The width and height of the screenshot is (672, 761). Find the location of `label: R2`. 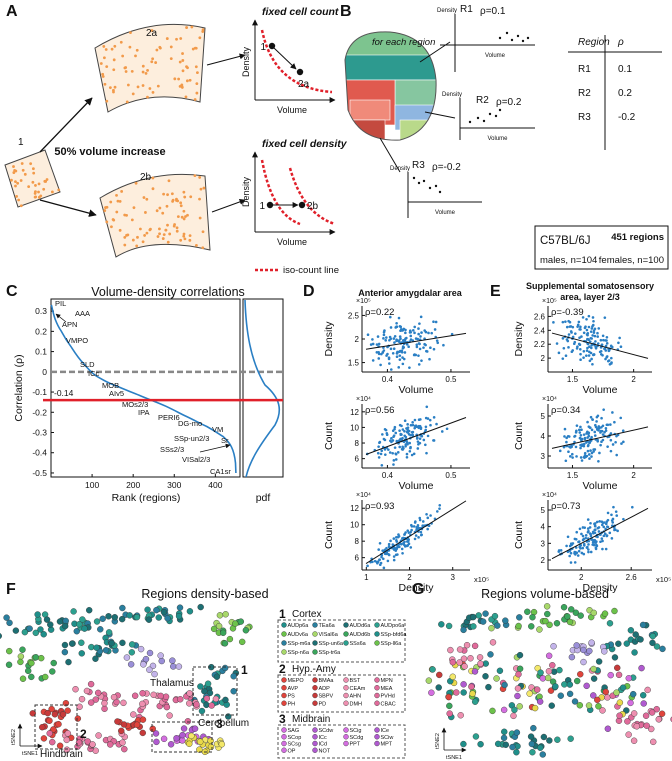

label: R2 is located at coordinates (482, 100).